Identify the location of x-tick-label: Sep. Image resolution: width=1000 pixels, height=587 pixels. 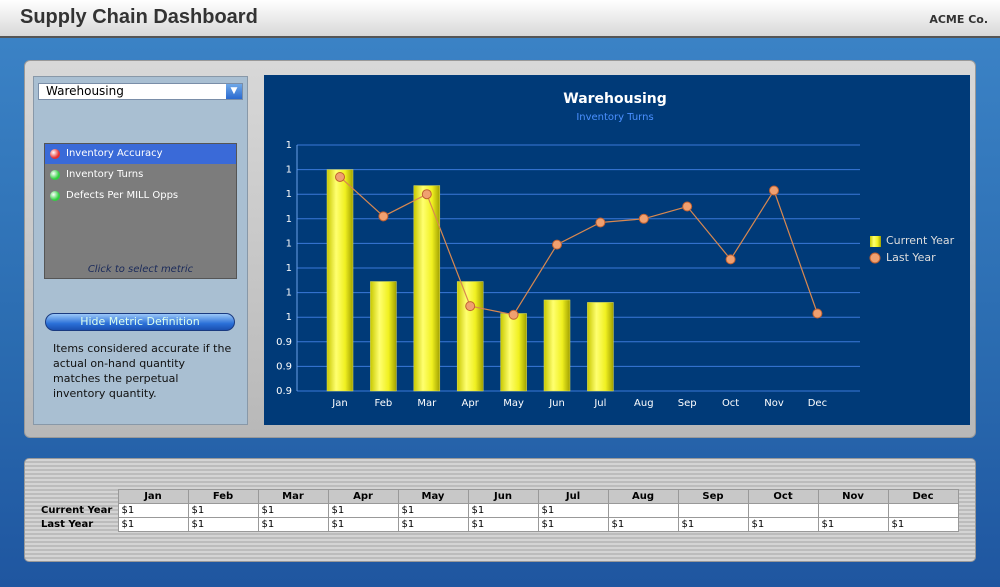
(687, 403).